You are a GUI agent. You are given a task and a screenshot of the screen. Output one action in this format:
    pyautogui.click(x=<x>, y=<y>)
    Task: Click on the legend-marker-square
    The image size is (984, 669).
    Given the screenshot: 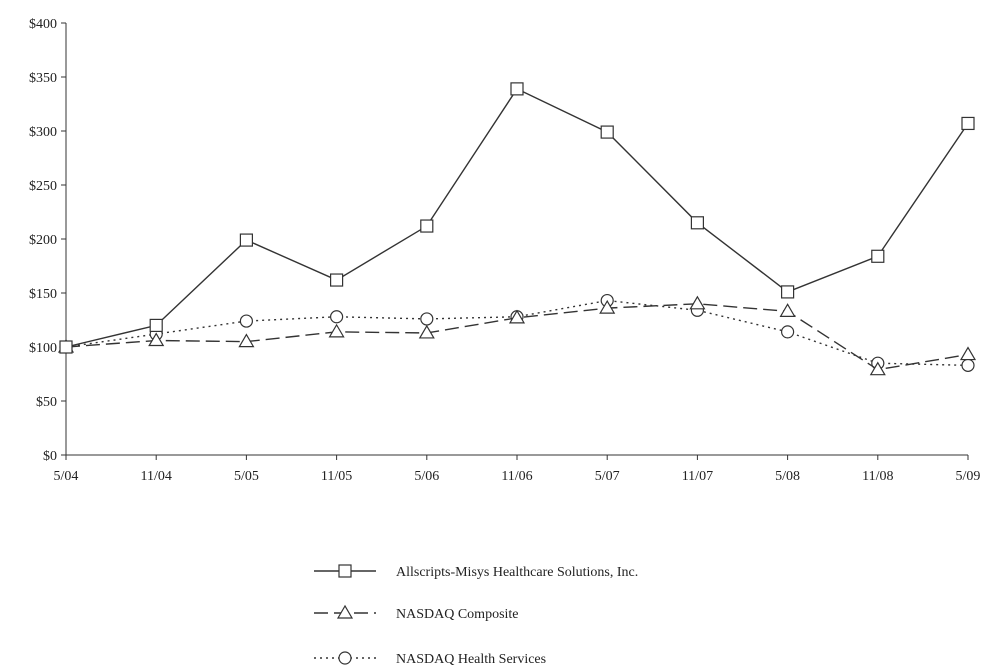 What is the action you would take?
    pyautogui.click(x=345, y=571)
    